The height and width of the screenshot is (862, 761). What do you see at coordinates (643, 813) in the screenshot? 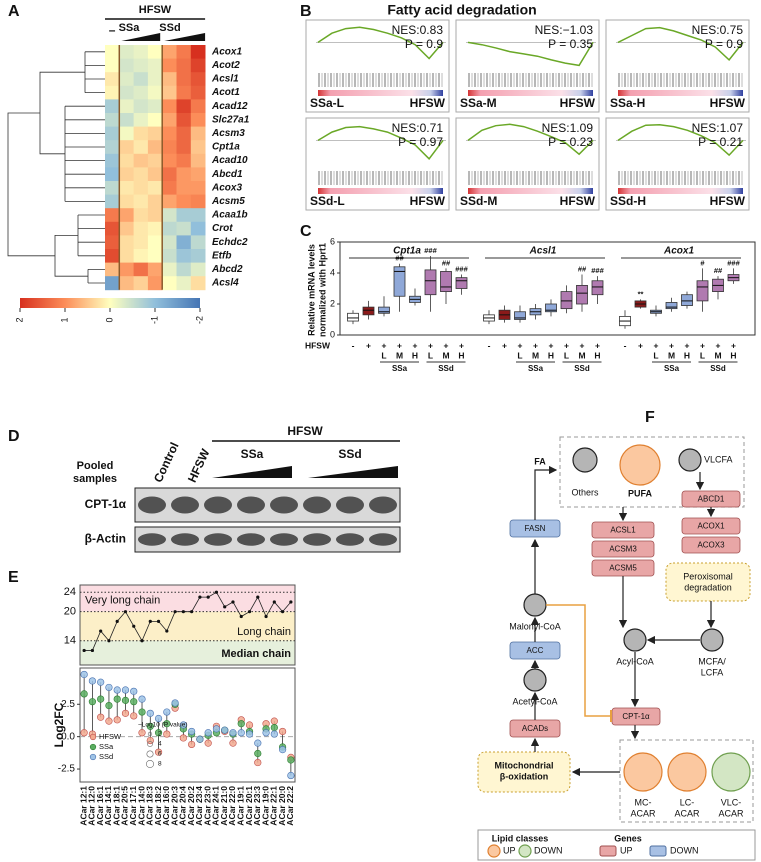
I see `text-label: ACAR` at bounding box center [643, 813].